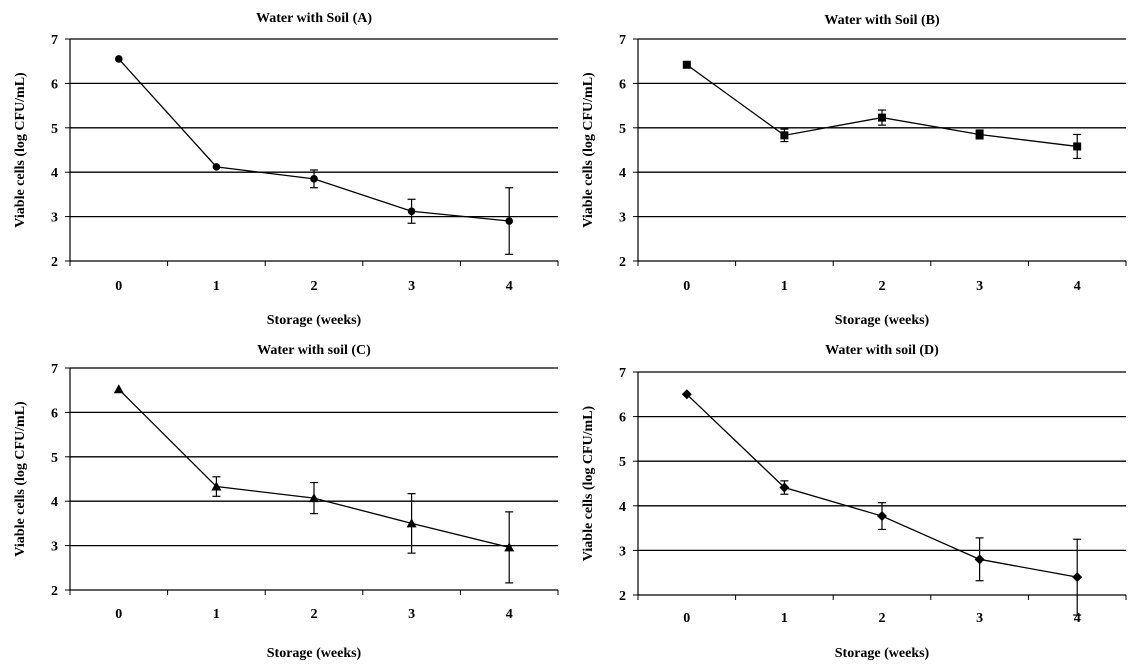 This screenshot has height=664, width=1136. I want to click on chart-title: Water with soil (D), so click(882, 350).